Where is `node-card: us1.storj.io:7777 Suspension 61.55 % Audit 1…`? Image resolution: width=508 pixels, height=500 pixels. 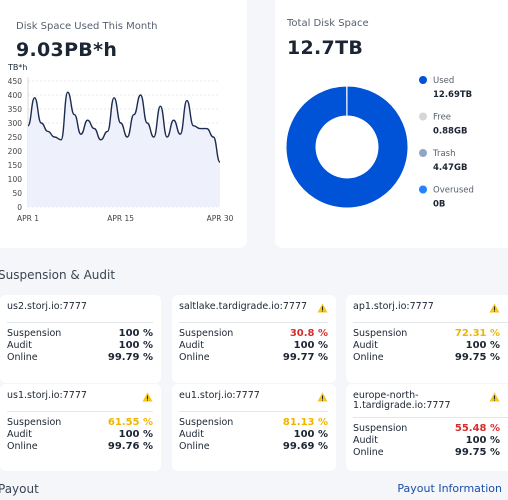 node-card: us1.storj.io:7777 Suspension 61.55 % Audit 1… is located at coordinates (80, 427).